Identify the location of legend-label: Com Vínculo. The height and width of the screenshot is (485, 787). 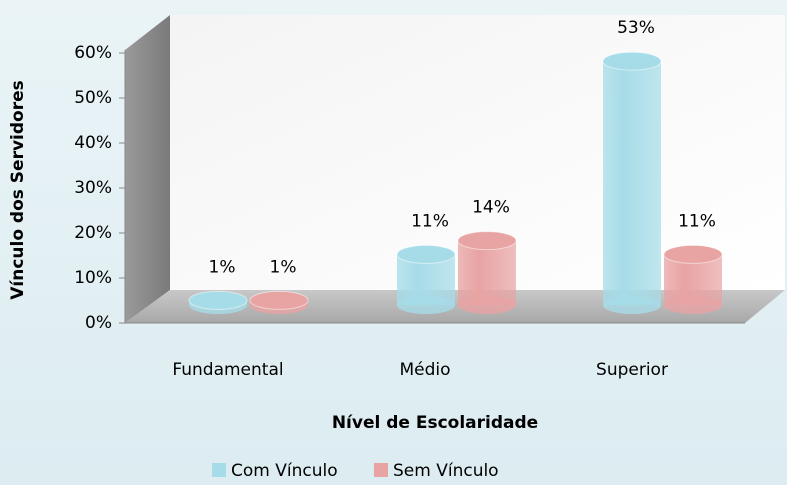
(284, 471).